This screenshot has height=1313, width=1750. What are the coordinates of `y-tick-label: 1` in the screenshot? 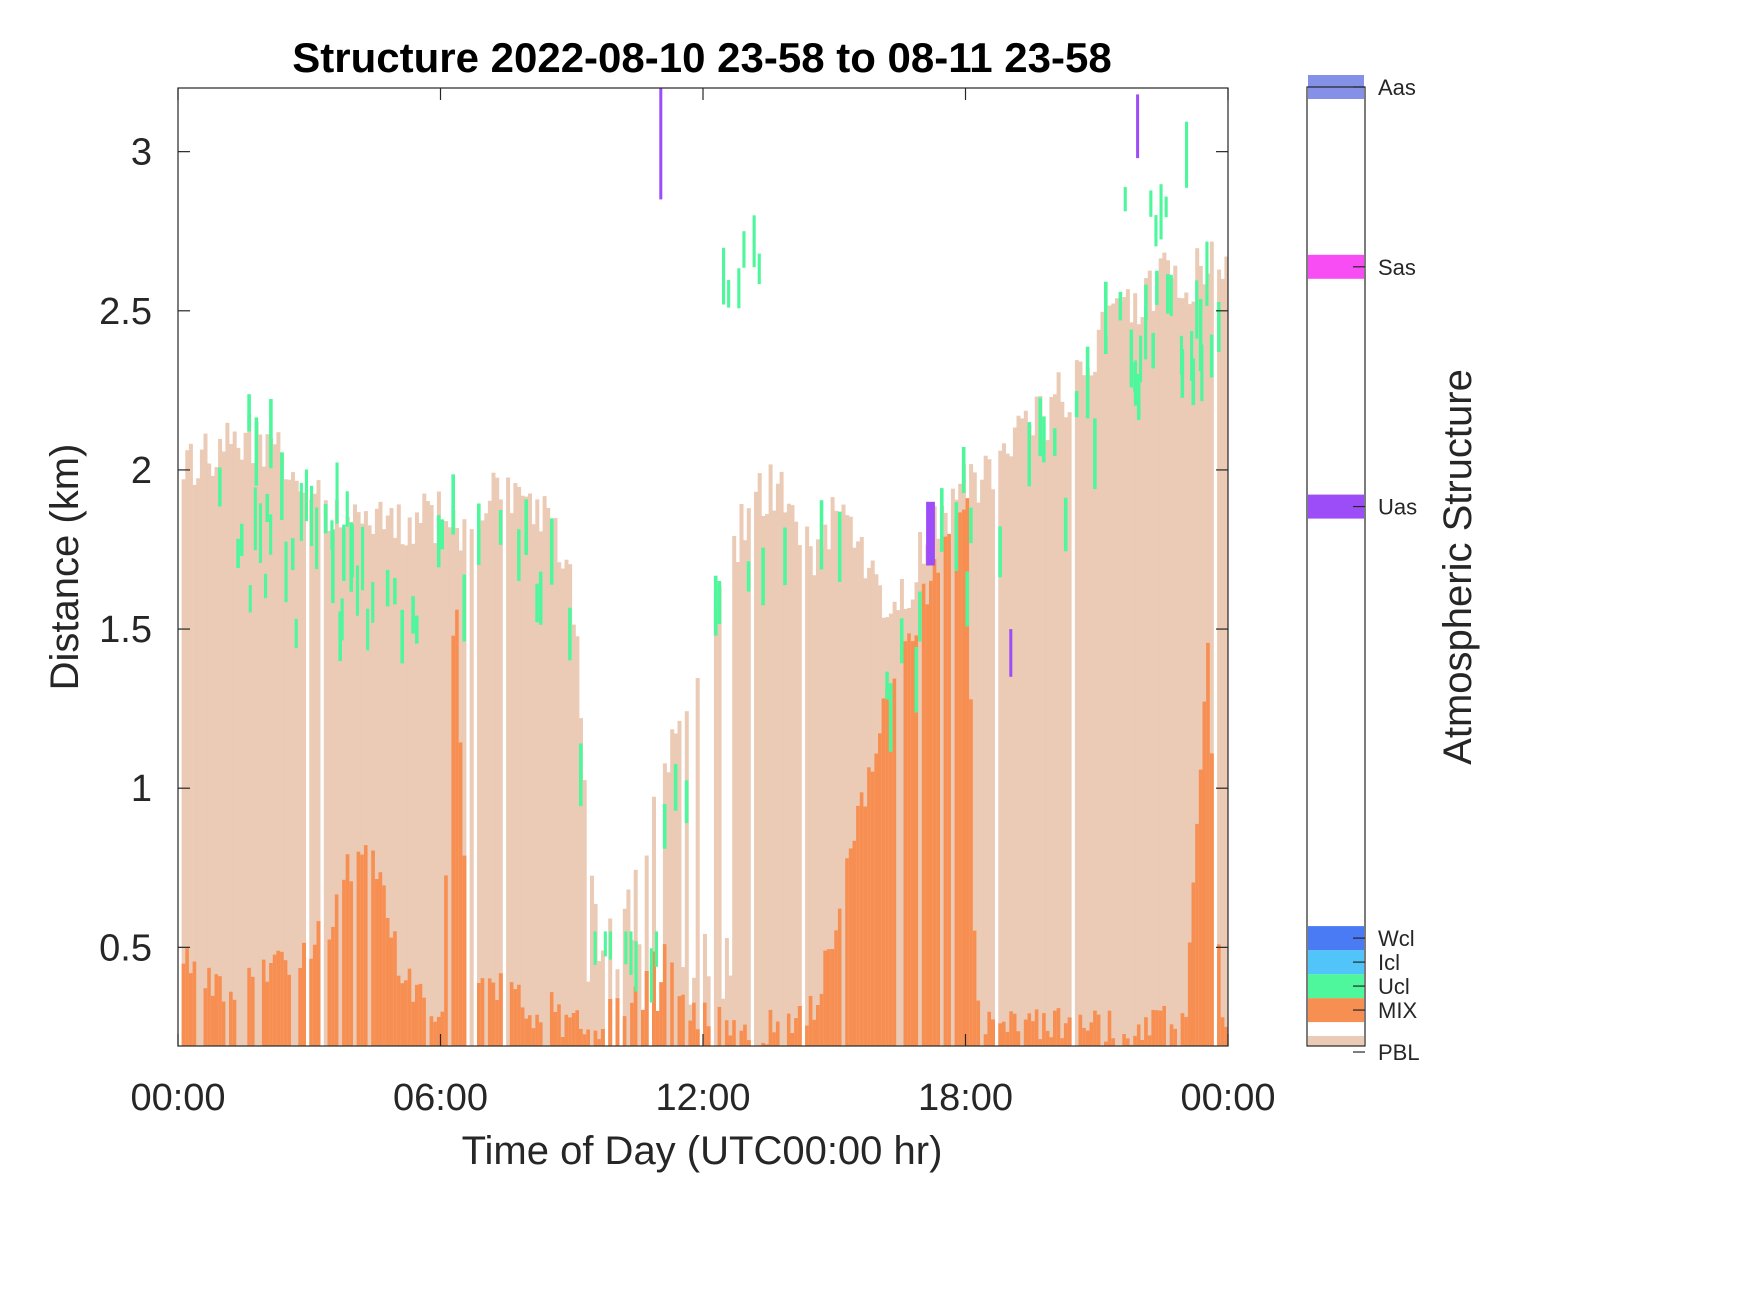 It's located at (141, 789).